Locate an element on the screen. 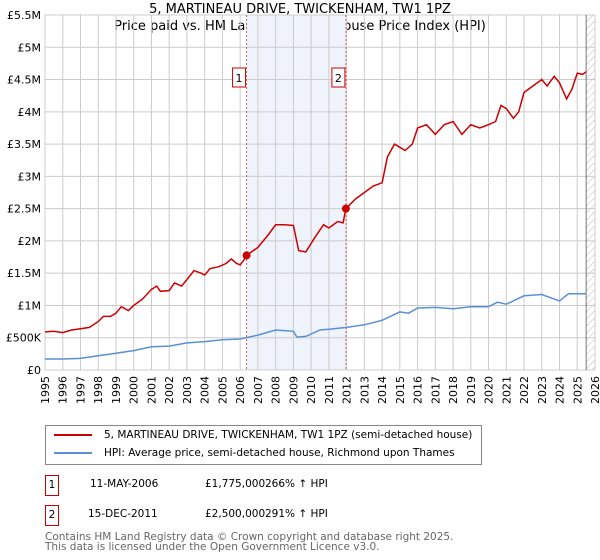  x-tick-label: 2022 is located at coordinates (524, 390).